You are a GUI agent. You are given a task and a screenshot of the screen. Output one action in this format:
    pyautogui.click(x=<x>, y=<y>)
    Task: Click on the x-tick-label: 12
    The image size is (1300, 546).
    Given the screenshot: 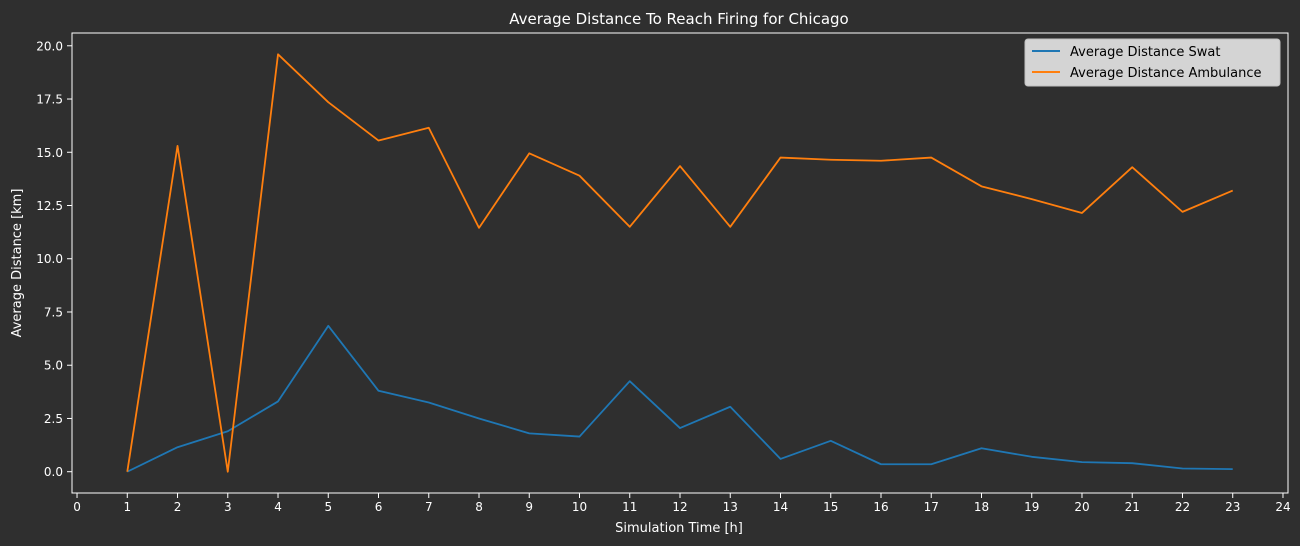 What is the action you would take?
    pyautogui.click(x=679, y=507)
    